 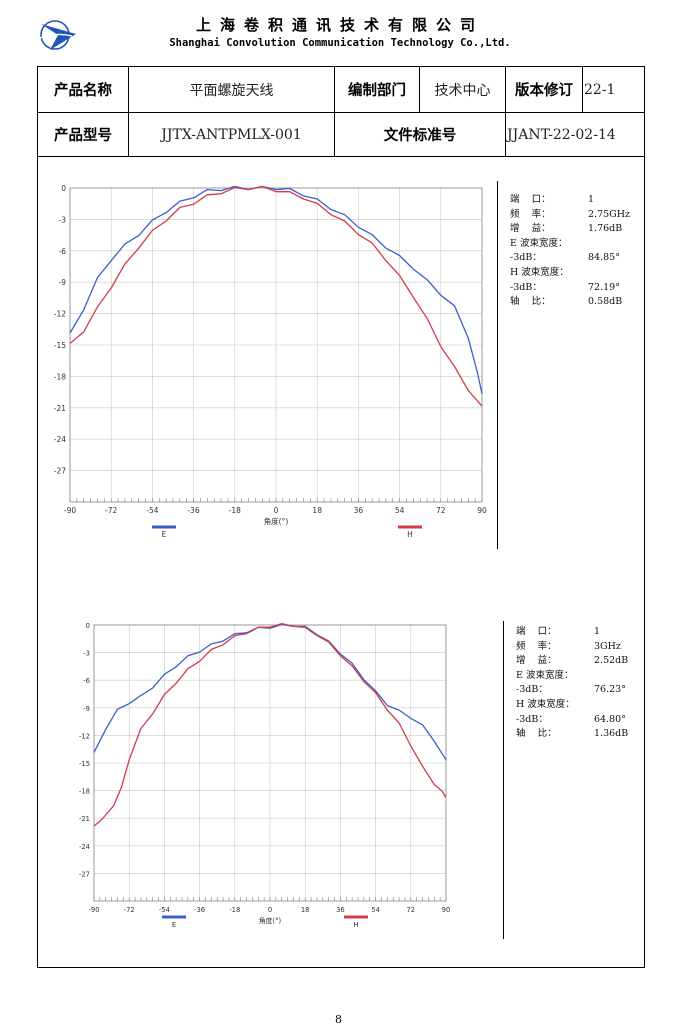 I want to click on page-number: 8, so click(x=338, y=1019).